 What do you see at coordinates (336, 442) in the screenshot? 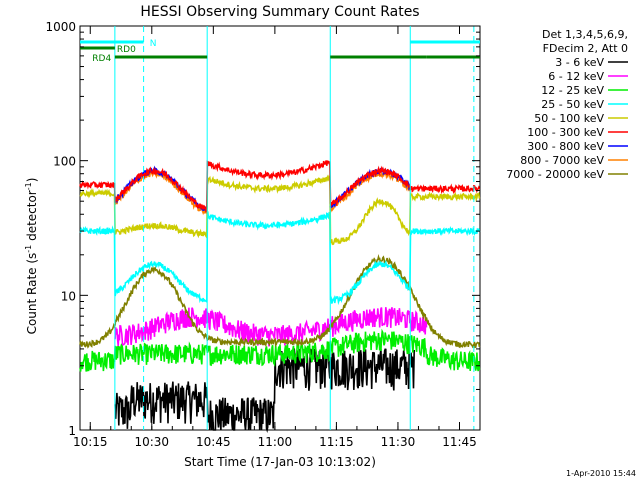
I see `x-tick-label: 11:15` at bounding box center [336, 442].